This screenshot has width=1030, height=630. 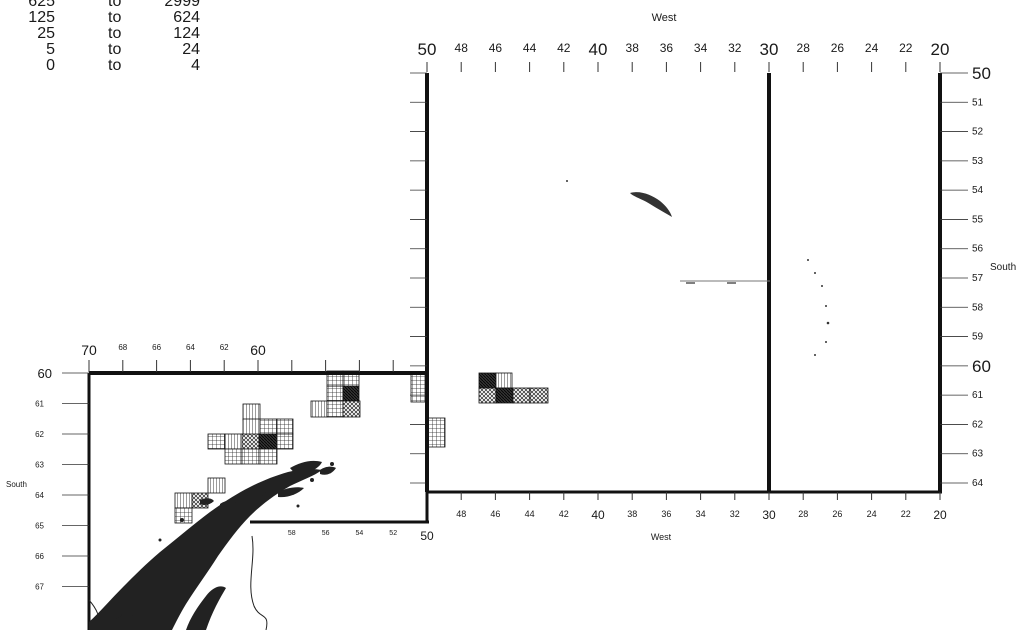 I want to click on lon-tick-label-bottom: 48, so click(x=461, y=514).